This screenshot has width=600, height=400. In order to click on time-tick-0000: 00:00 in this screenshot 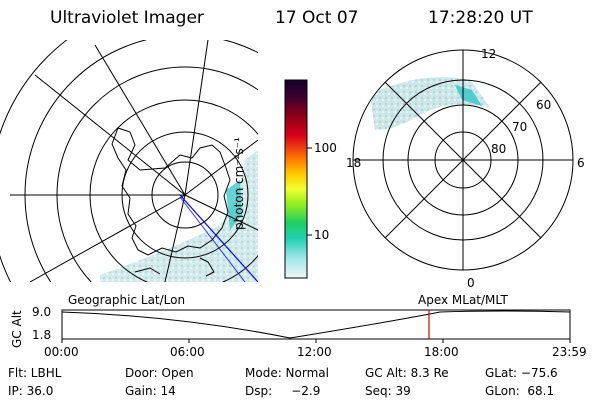, I will do `click(61, 352)`.